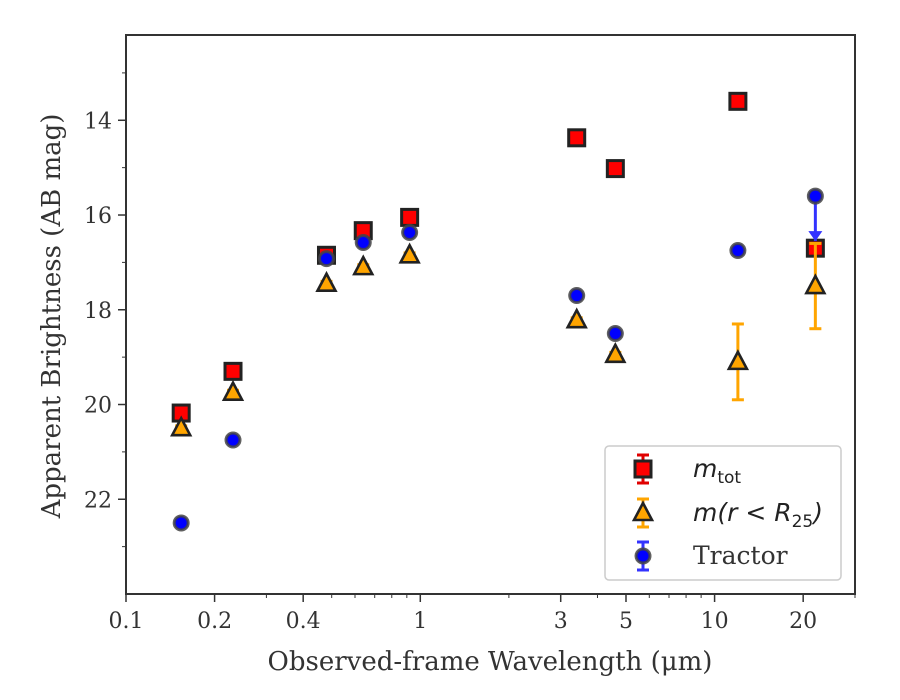  Describe the element at coordinates (490, 662) in the screenshot. I see `x-axis-label: Observed-frame Wavelength (μm)` at that location.